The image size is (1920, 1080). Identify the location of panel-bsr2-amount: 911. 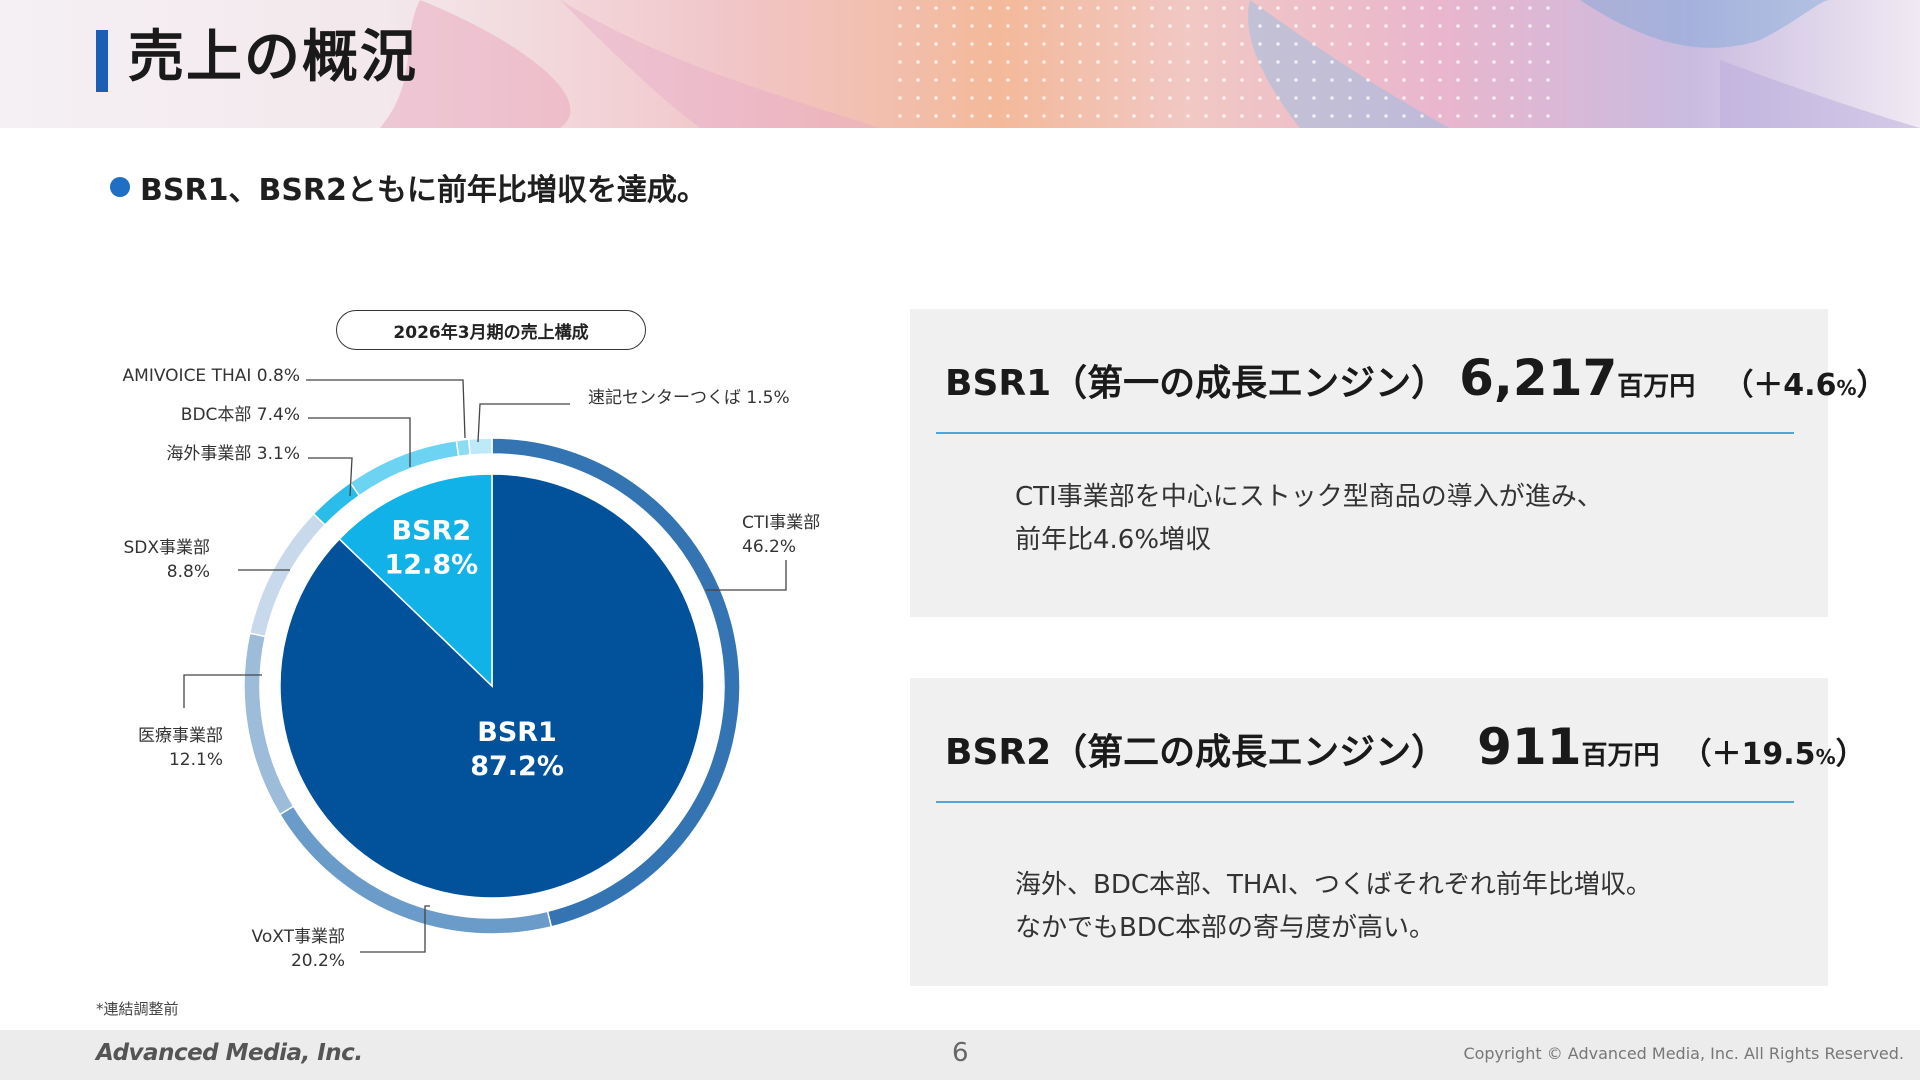
(1529, 747).